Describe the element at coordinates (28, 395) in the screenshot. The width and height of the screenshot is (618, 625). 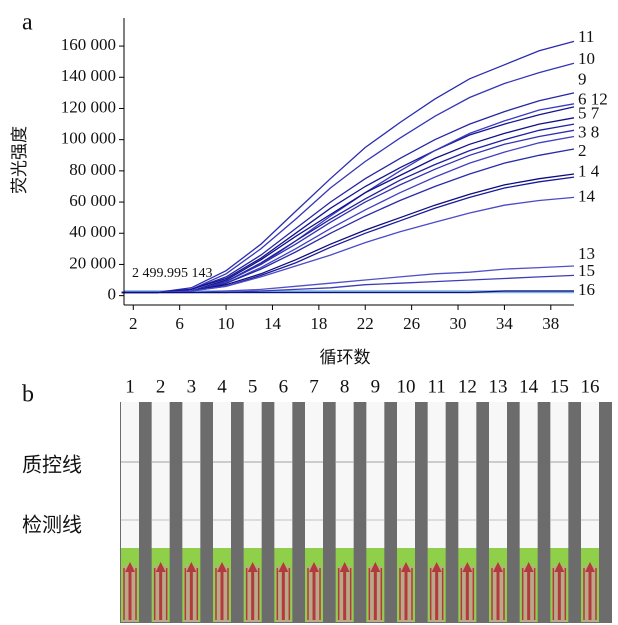
I see `panel-label: b` at that location.